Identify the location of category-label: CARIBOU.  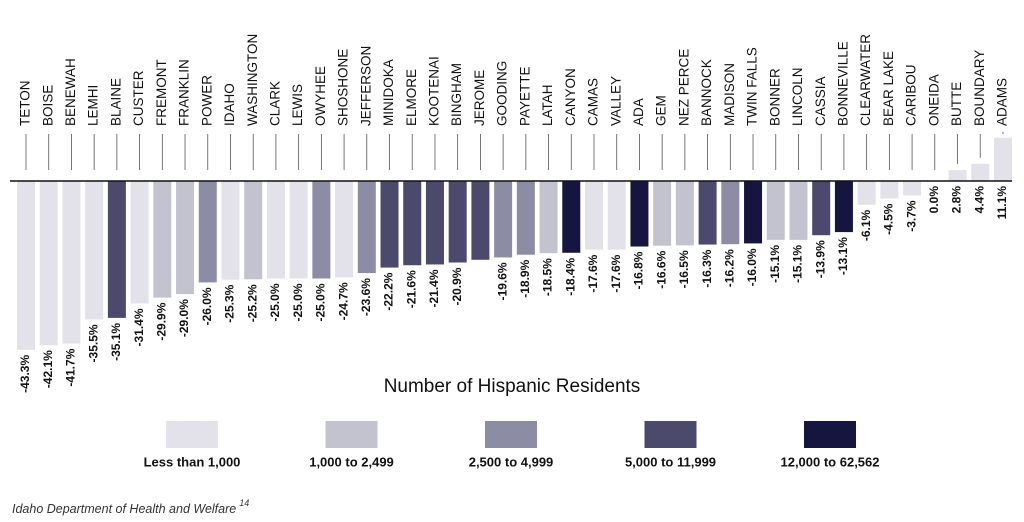
(911, 95).